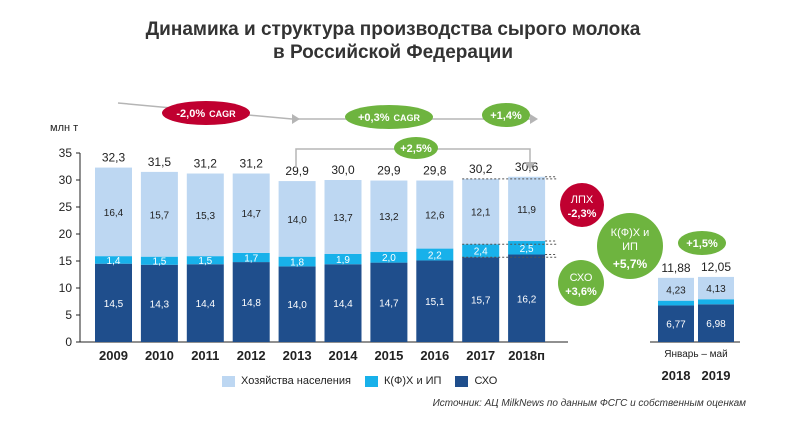 Image resolution: width=786 pixels, height=425 pixels. Describe the element at coordinates (716, 267) in the screenshot. I see `period-total-label: 12,05` at that location.